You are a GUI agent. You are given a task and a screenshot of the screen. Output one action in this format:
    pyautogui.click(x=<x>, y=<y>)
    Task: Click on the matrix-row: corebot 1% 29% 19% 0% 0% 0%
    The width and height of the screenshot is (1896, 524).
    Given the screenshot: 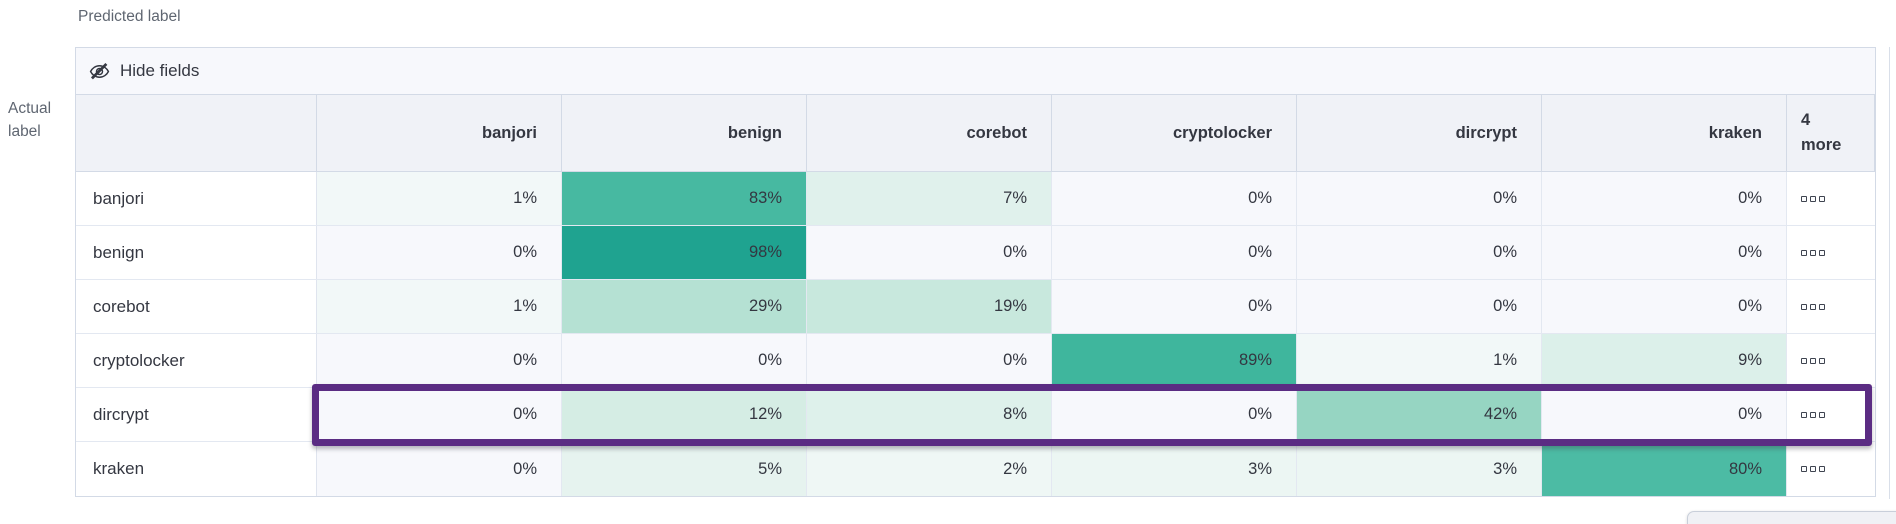 What is the action you would take?
    pyautogui.click(x=975, y=307)
    